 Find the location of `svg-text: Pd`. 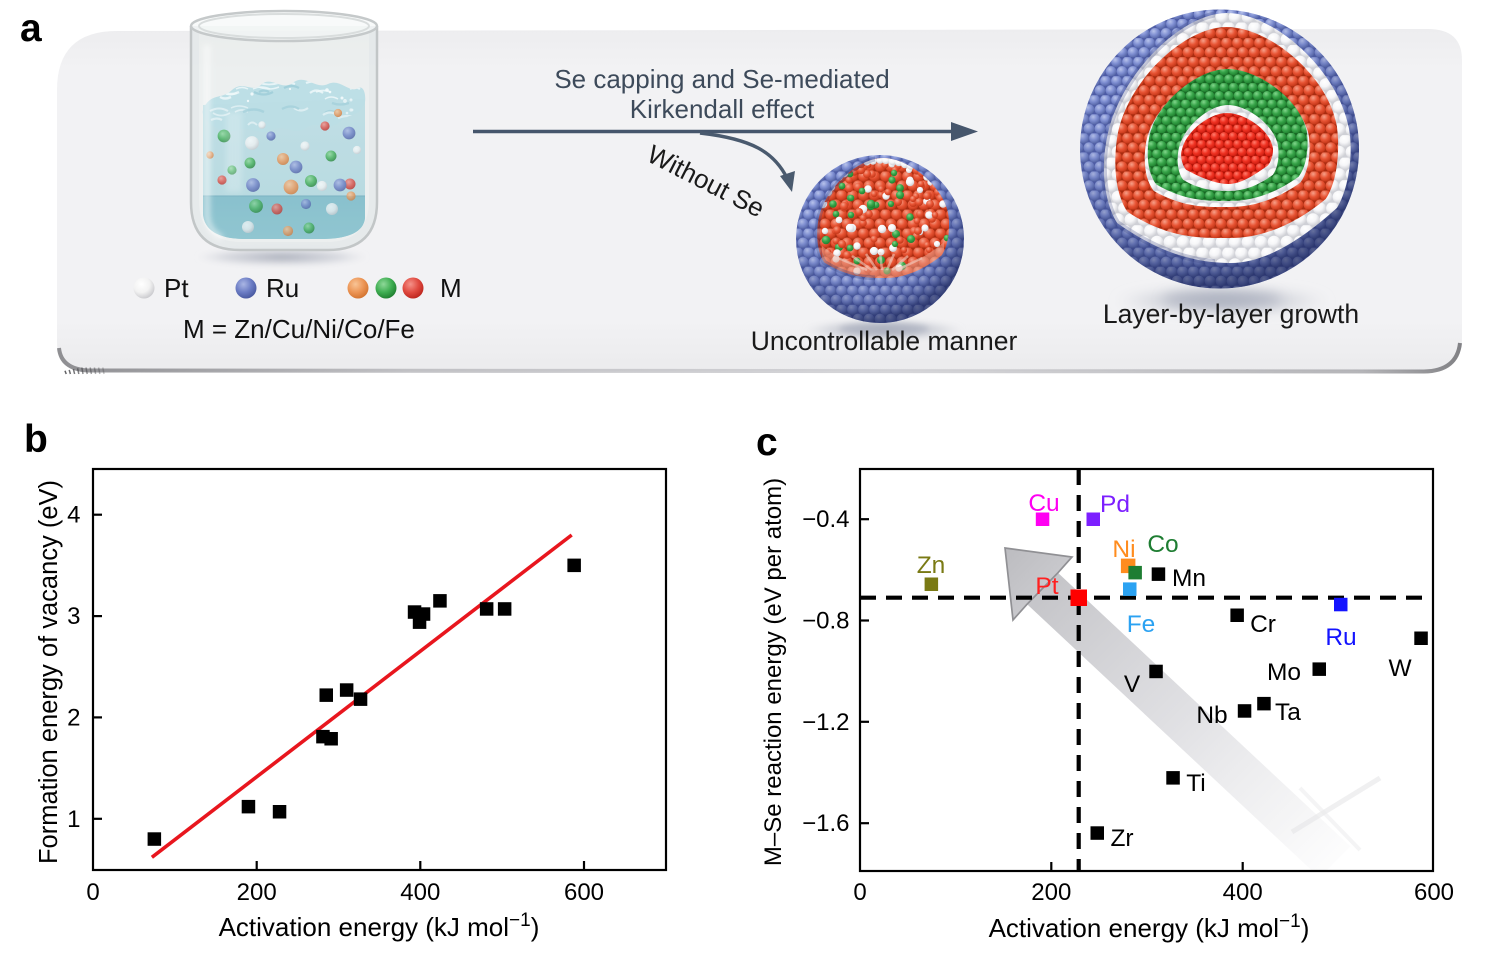

svg-text: Pd is located at coordinates (1115, 504).